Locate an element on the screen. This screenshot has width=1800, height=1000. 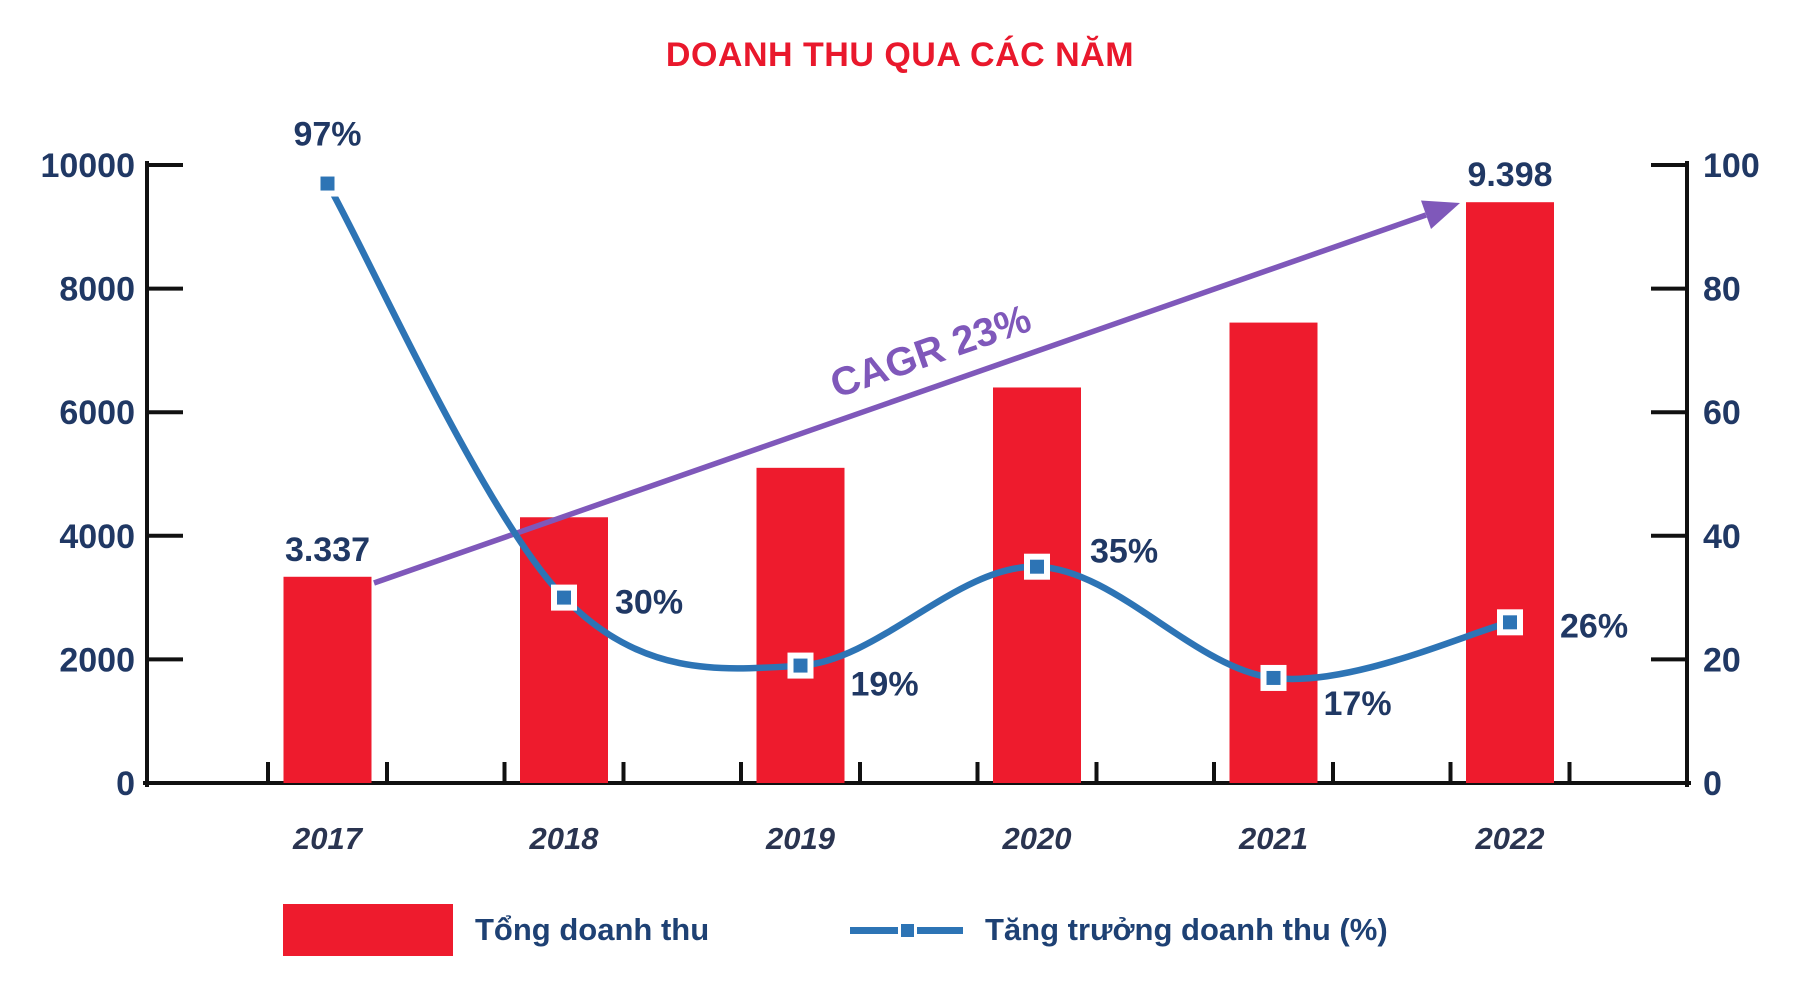
marker-2022 is located at coordinates (1510, 622).